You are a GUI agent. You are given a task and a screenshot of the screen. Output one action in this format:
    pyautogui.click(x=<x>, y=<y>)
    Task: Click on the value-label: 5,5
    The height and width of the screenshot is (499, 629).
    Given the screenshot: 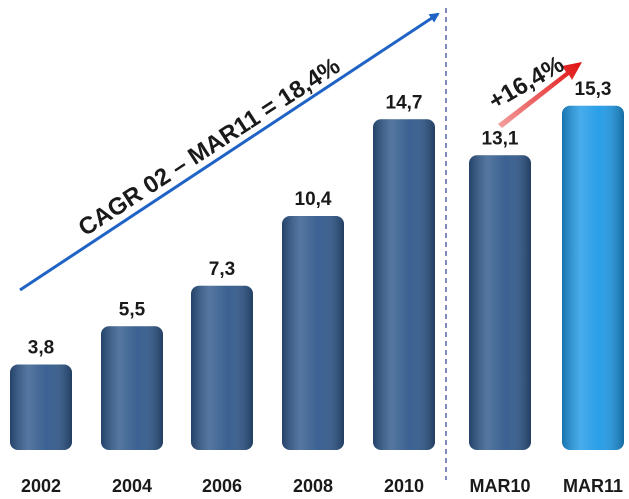 What is the action you would take?
    pyautogui.click(x=132, y=309)
    